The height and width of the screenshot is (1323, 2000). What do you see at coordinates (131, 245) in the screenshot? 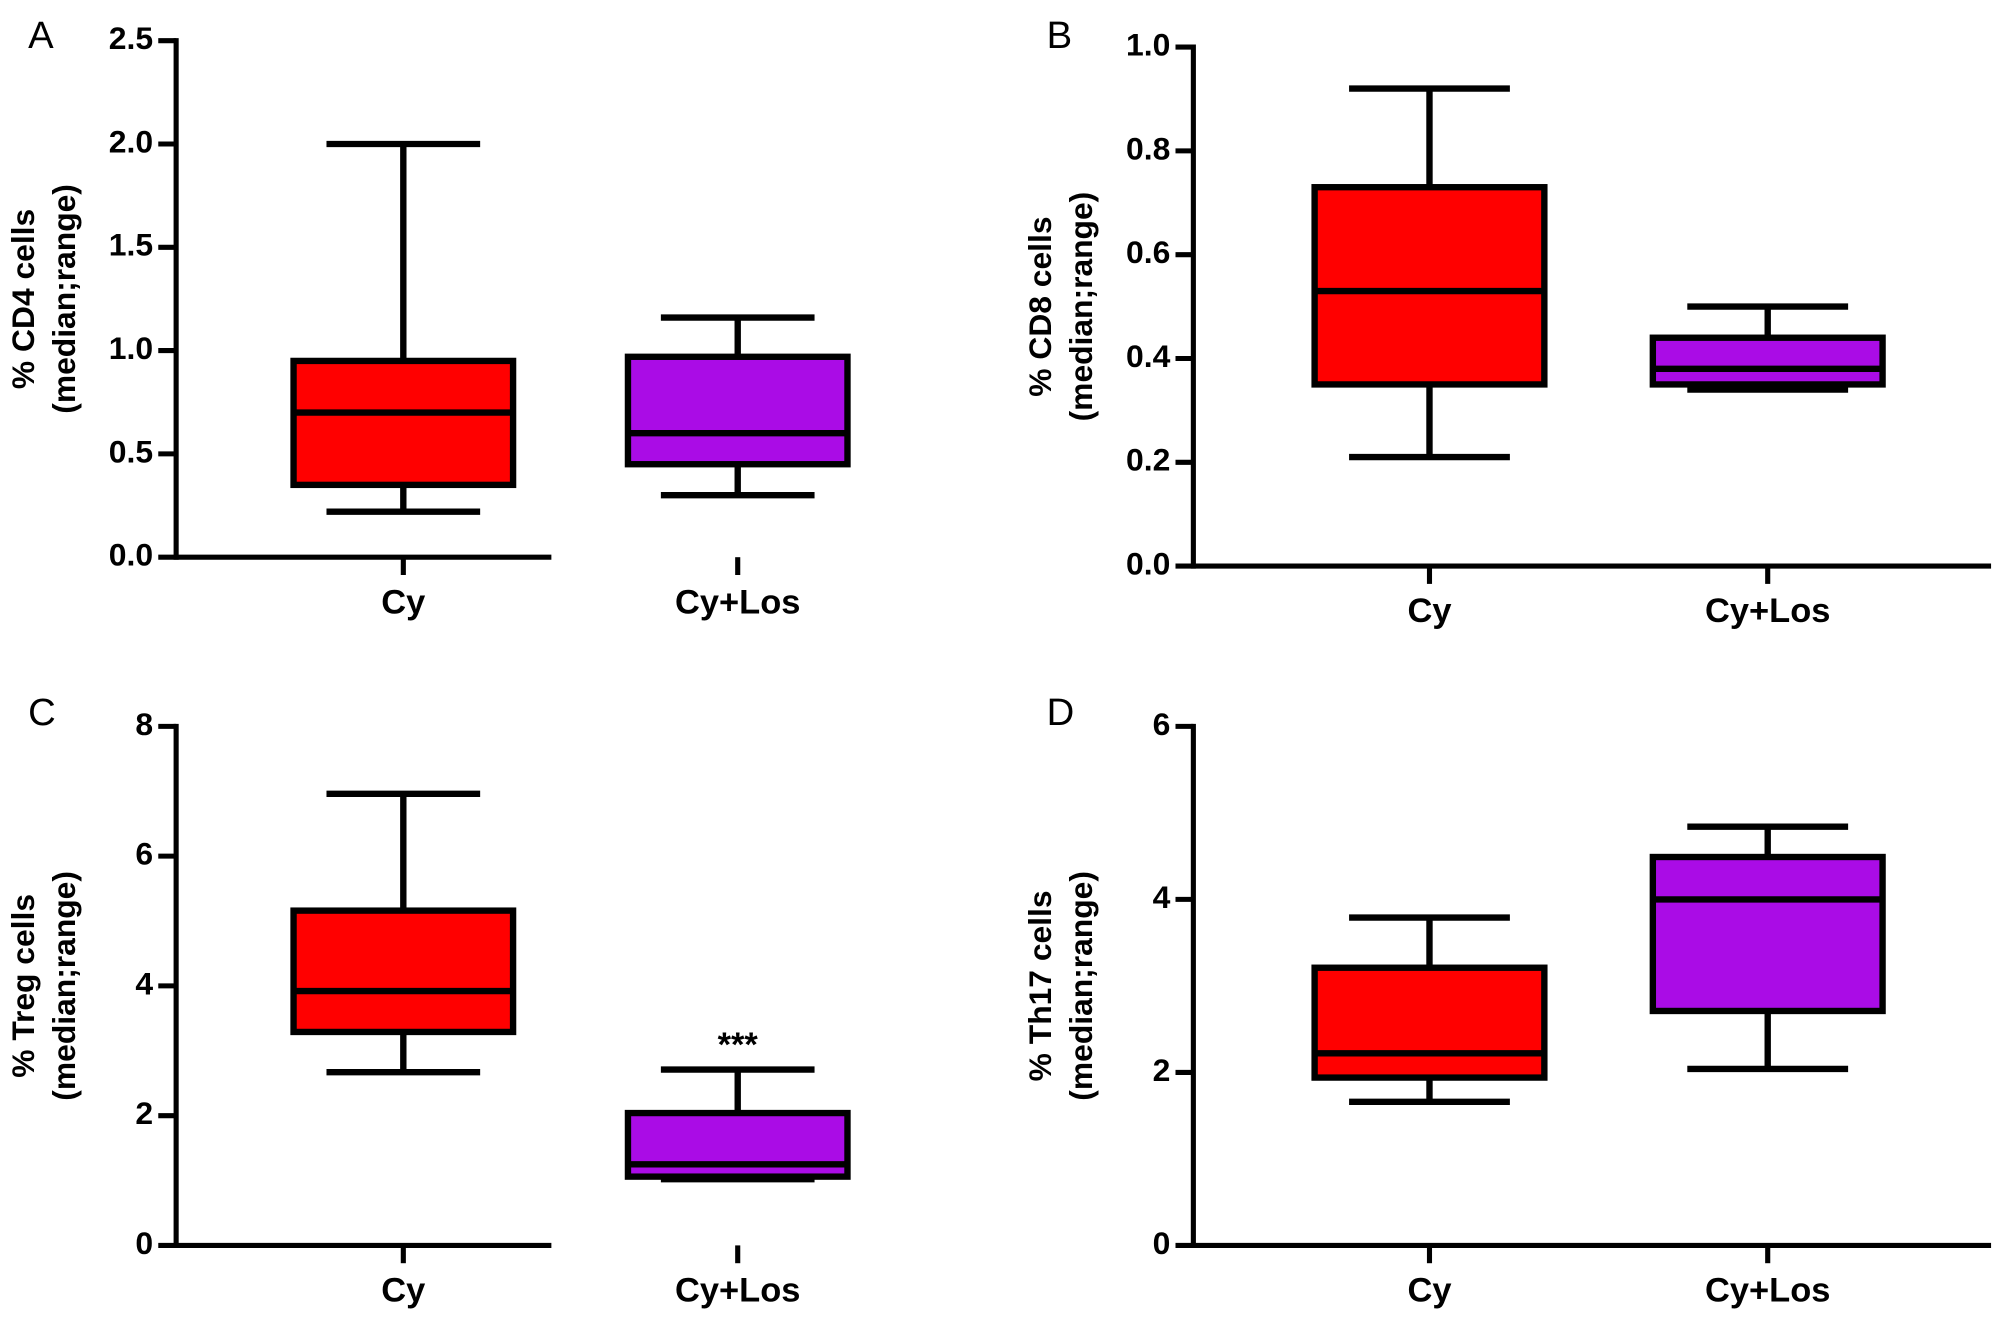
I see `y-tick-label: 1.5` at bounding box center [131, 245].